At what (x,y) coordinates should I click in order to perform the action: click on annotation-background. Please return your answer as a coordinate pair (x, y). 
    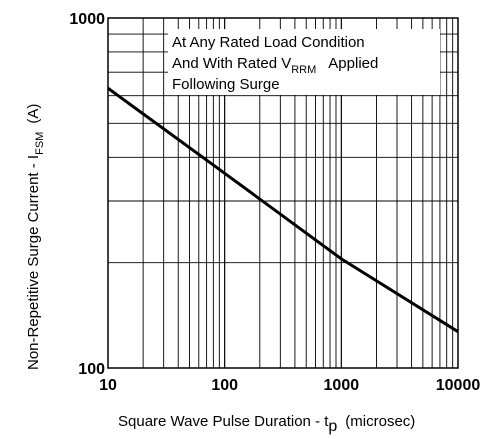
    Looking at the image, I should click on (304, 62).